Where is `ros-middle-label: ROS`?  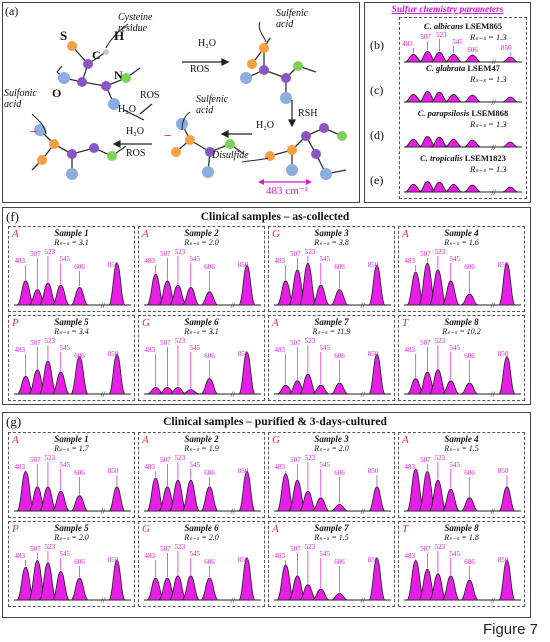
ros-middle-label: ROS is located at coordinates (150, 95).